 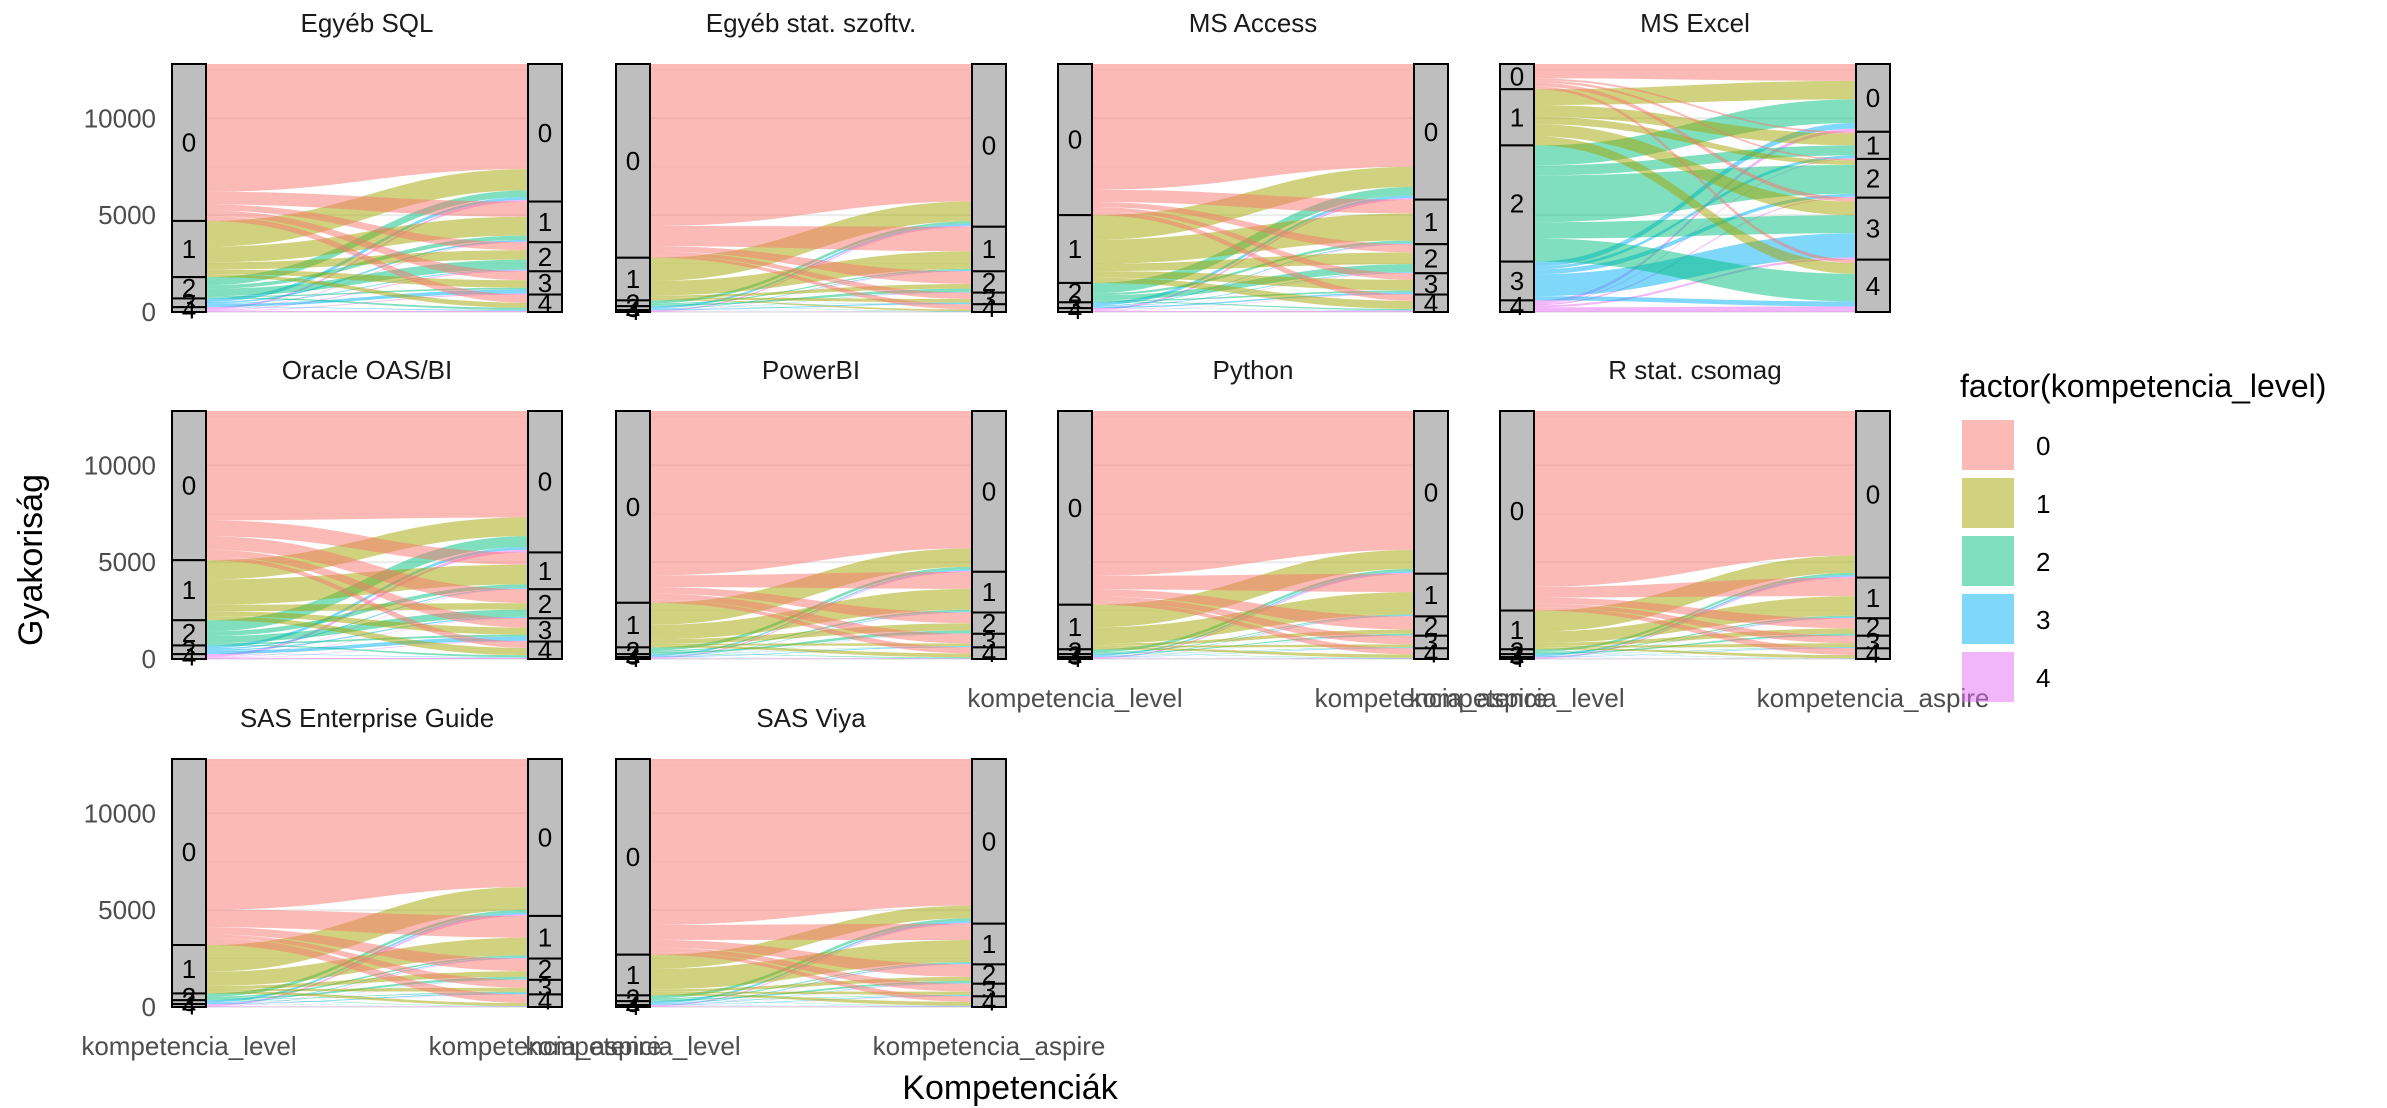 I want to click on legend-label: 4, so click(x=2043, y=678).